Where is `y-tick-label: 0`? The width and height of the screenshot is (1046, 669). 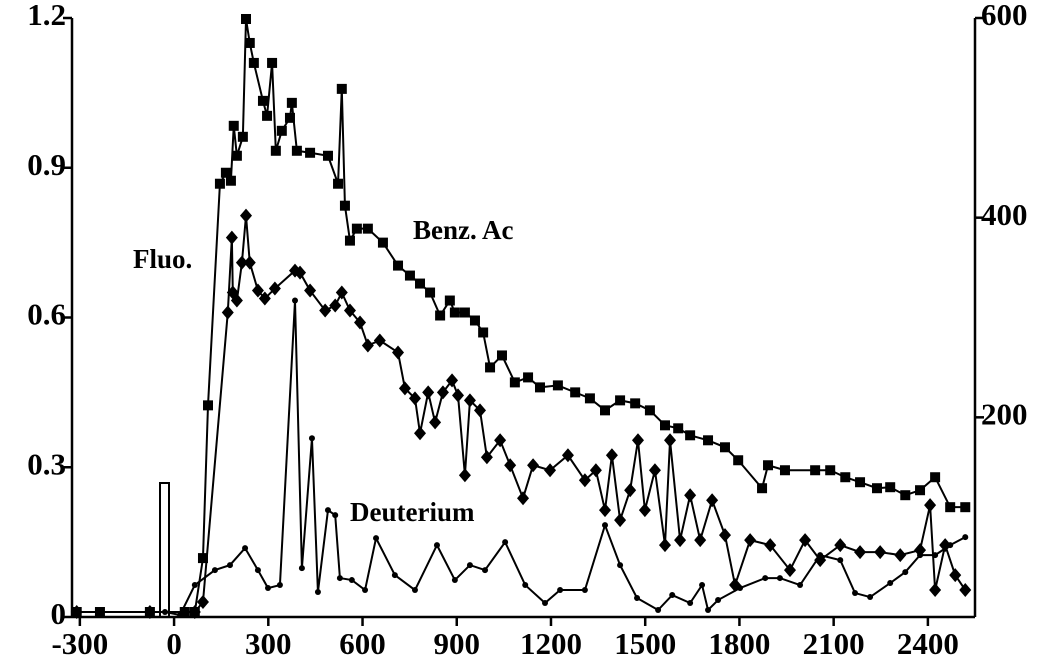
y-tick-label: 0 is located at coordinates (59, 613).